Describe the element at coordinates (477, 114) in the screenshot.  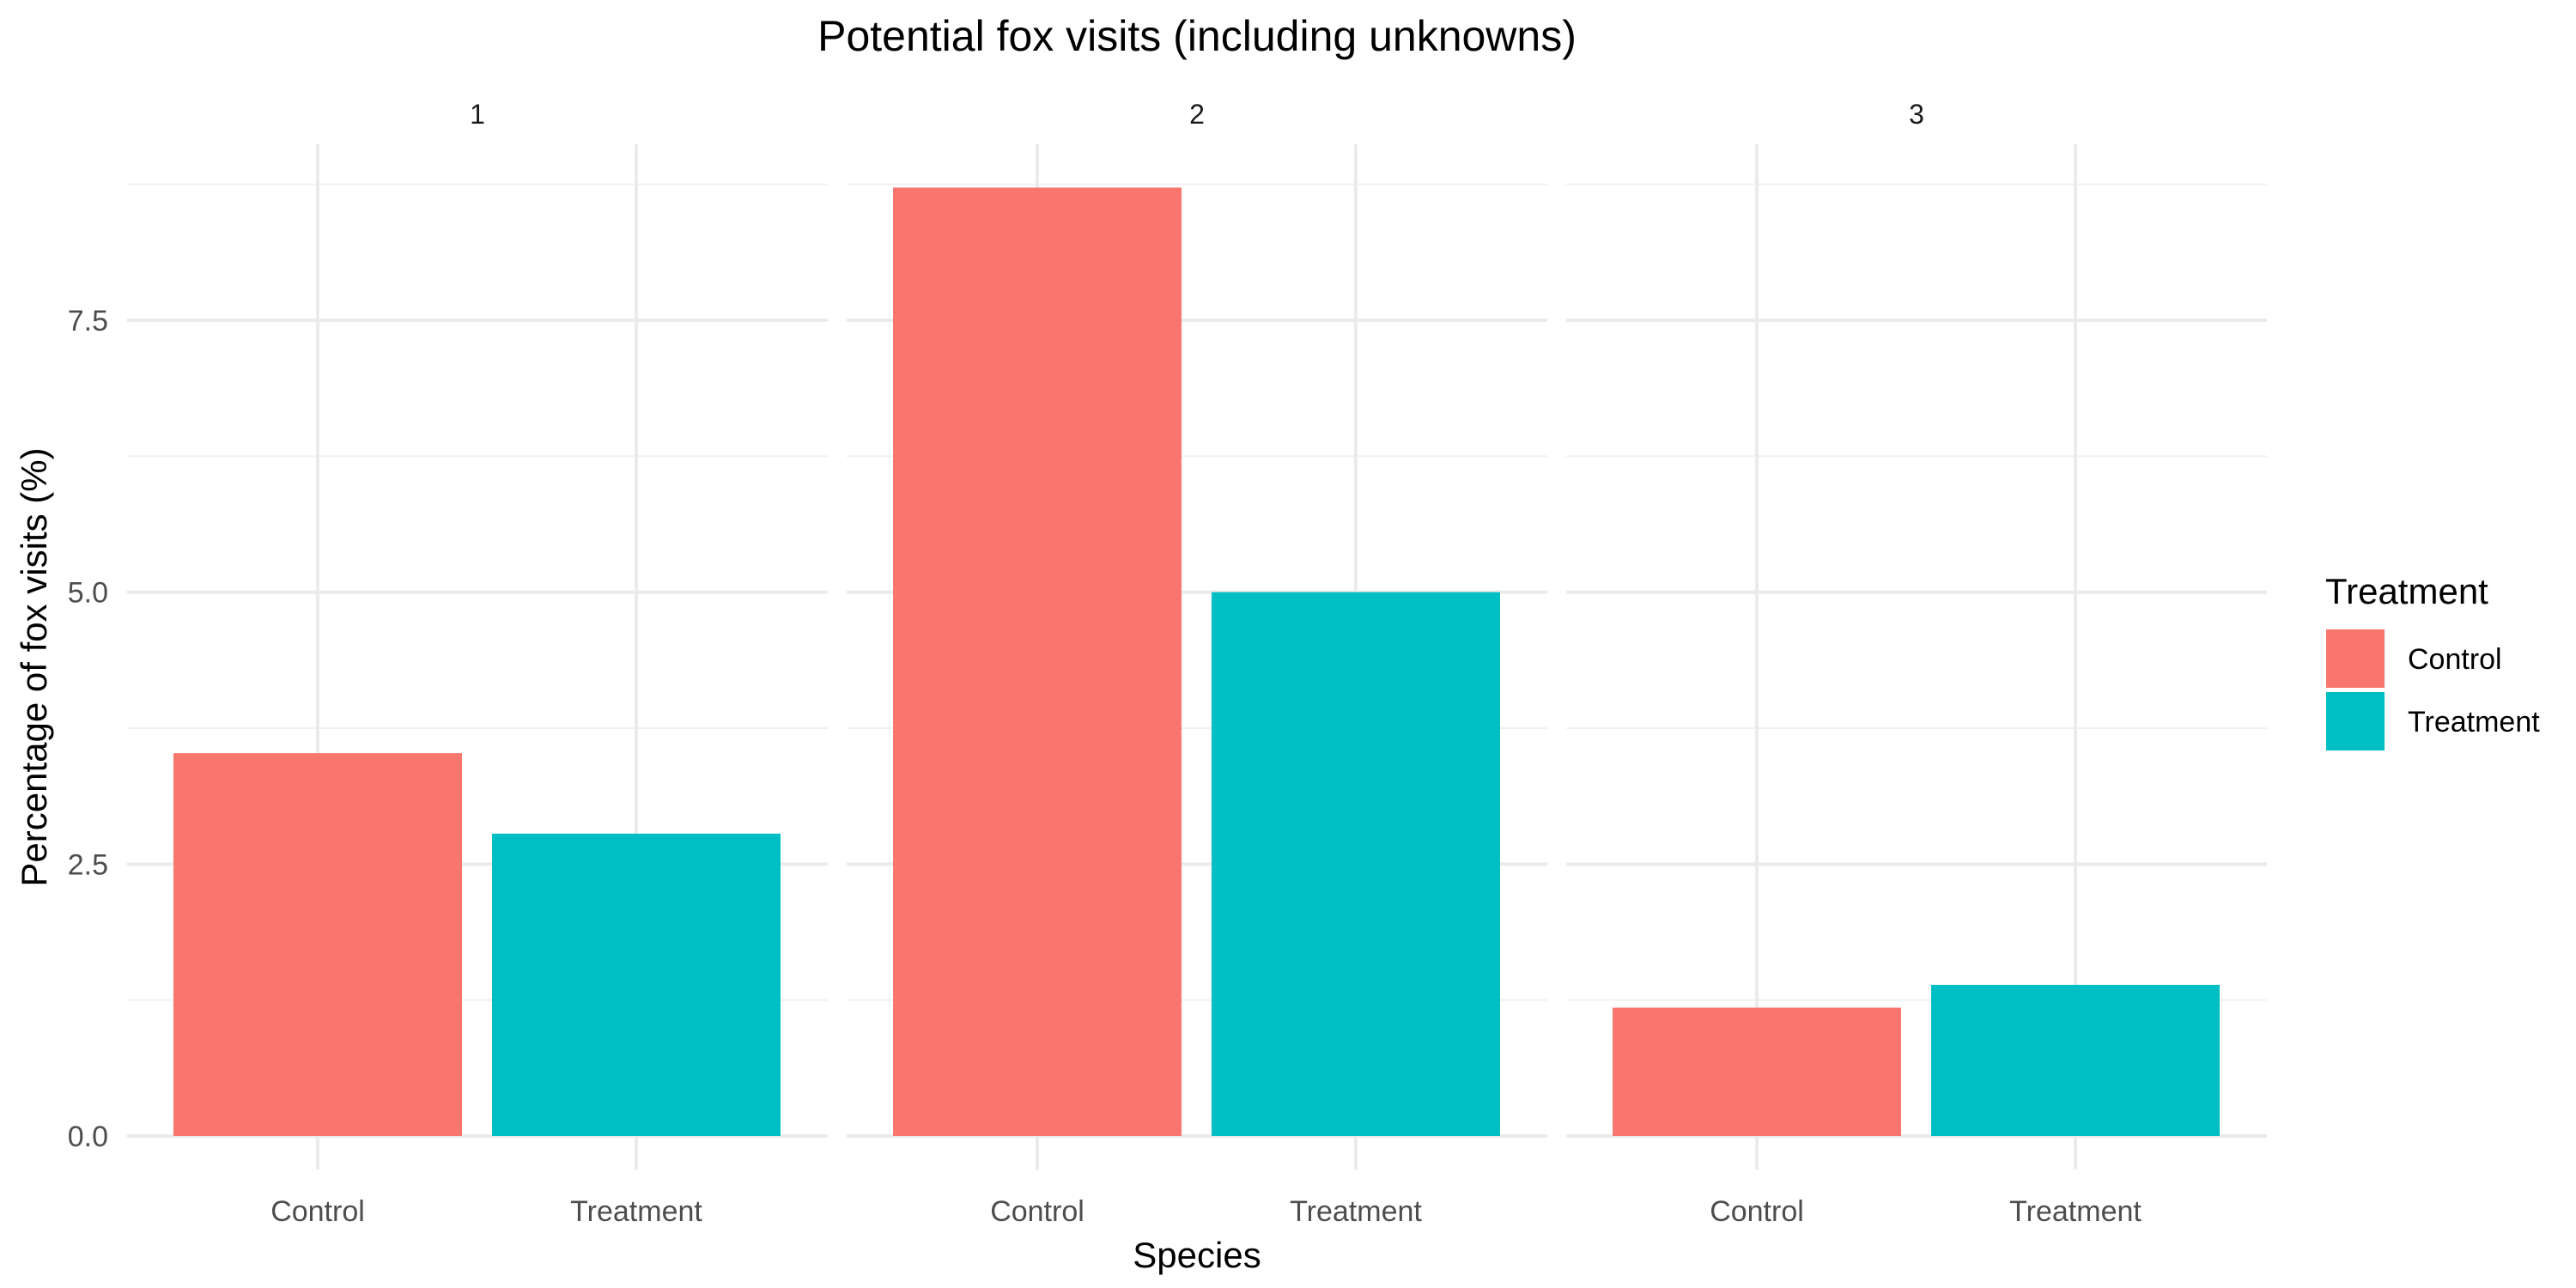
I see `facet-label: 1` at that location.